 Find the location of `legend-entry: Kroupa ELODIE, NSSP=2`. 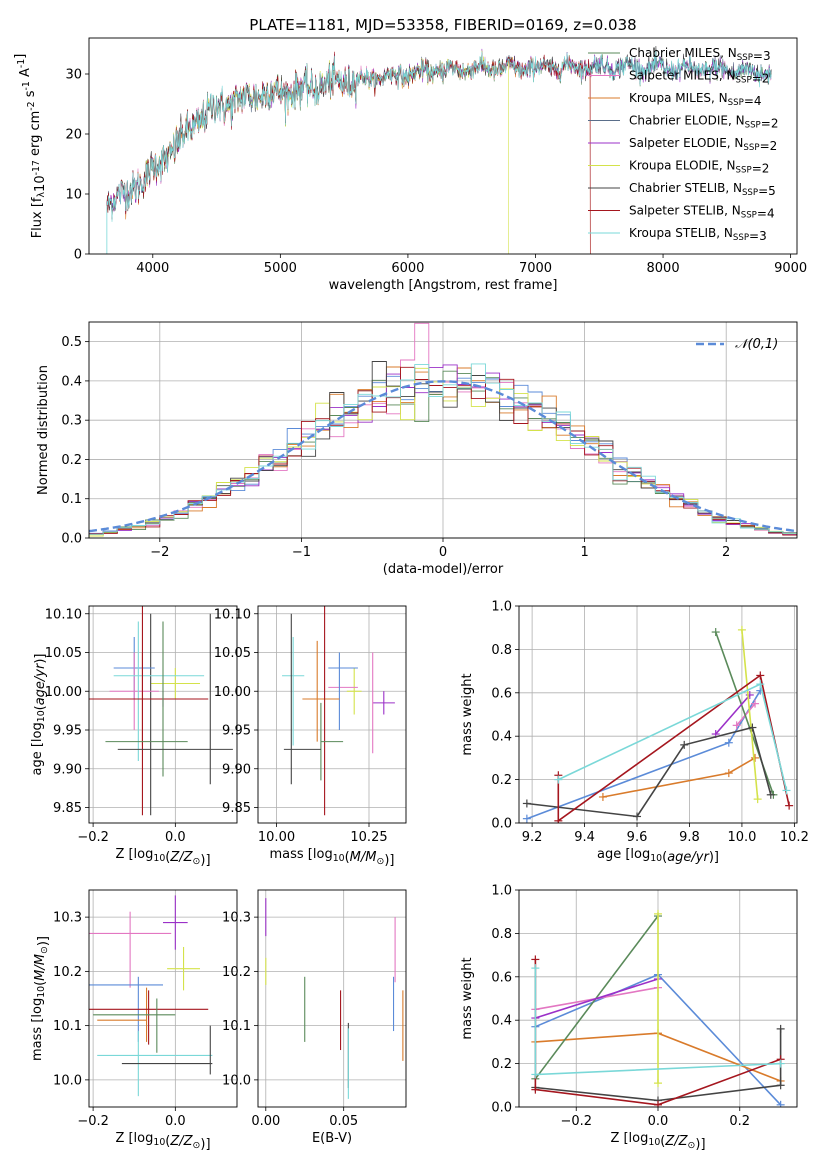

legend-entry: Kroupa ELODIE, NSSP=2 is located at coordinates (699, 167).